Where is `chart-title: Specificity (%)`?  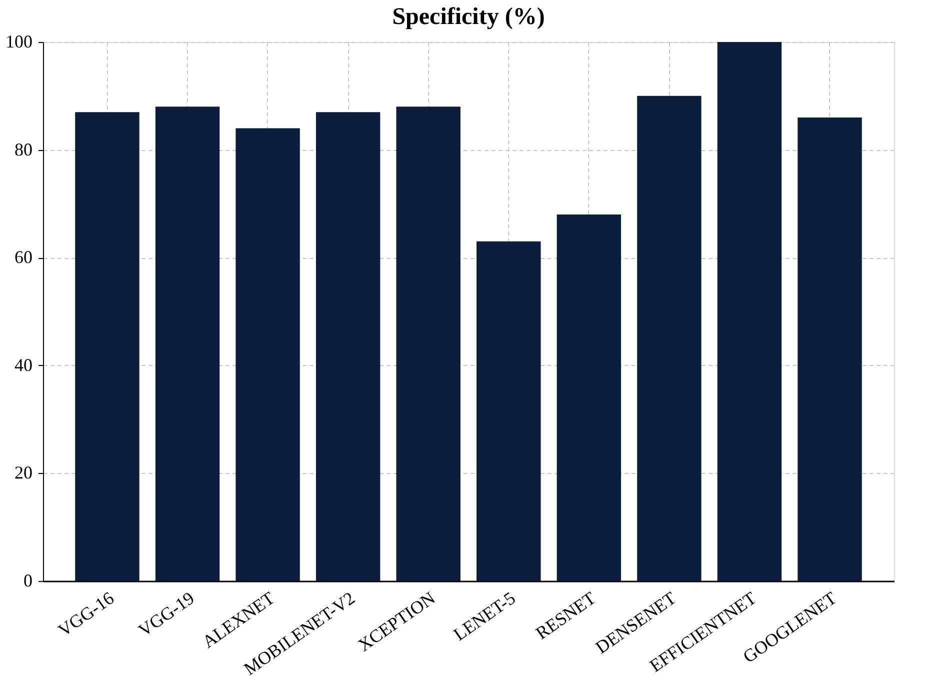
chart-title: Specificity (%) is located at coordinates (468, 17).